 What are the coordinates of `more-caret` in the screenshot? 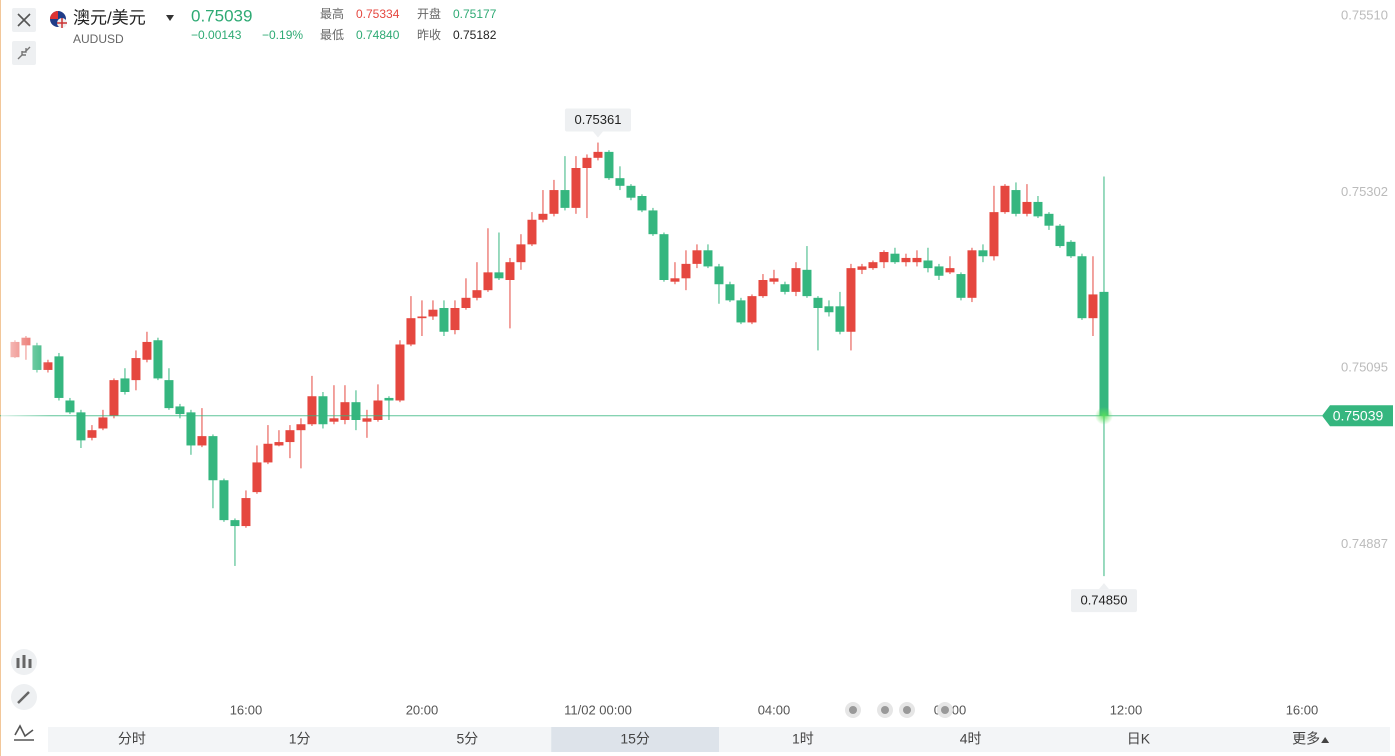 It's located at (1325, 740).